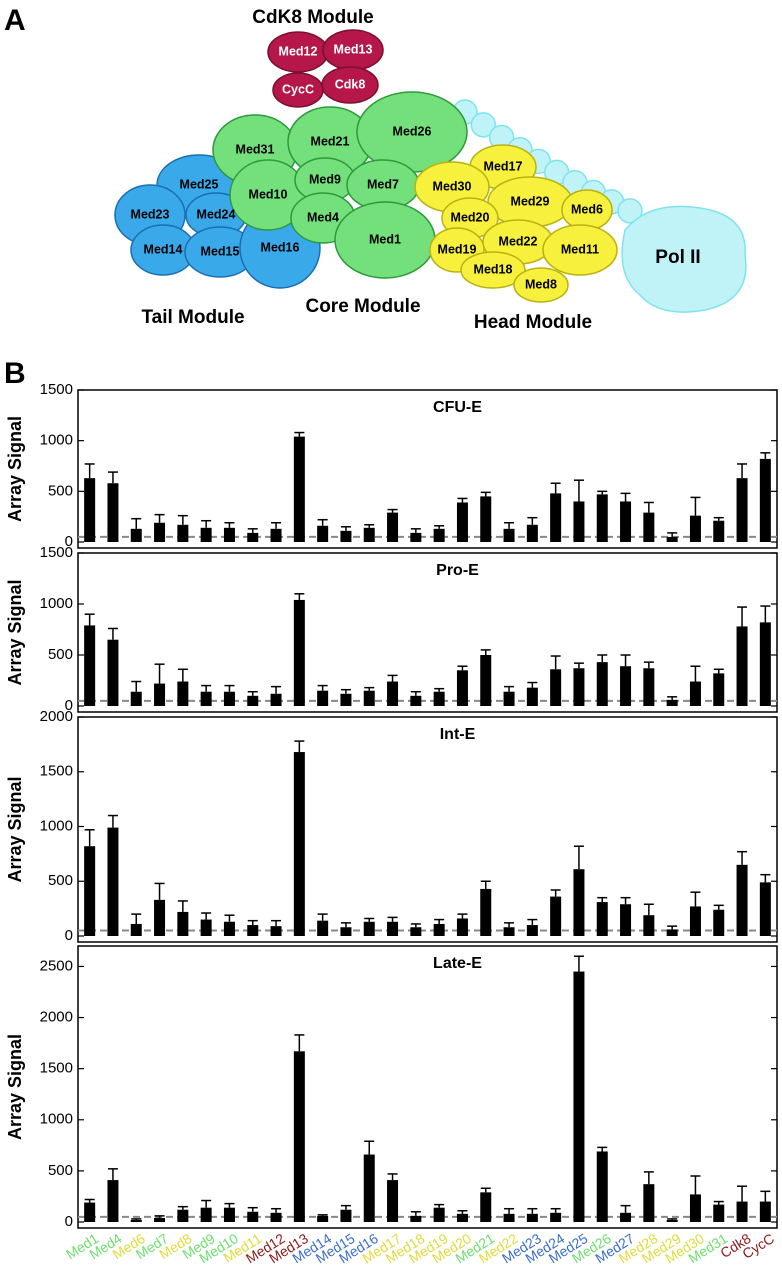 The image size is (782, 1269). Describe the element at coordinates (587, 209) in the screenshot. I see `subunit-label: Med6` at that location.